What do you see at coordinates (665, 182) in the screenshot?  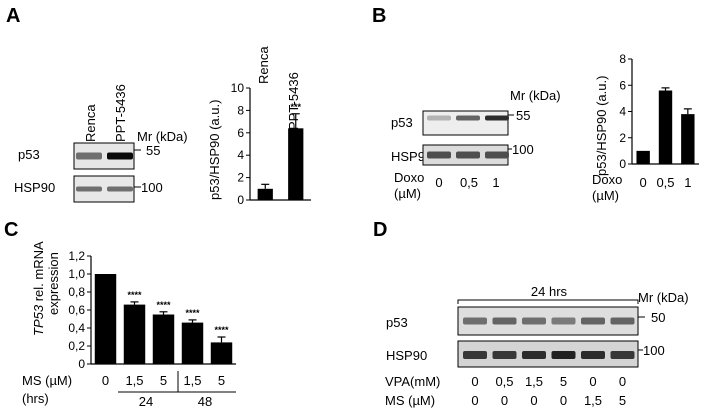 I see `category-label: 0,5` at bounding box center [665, 182].